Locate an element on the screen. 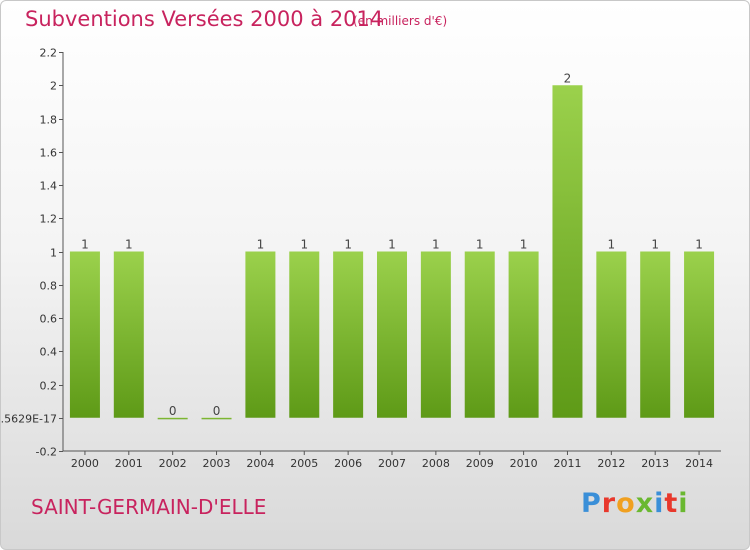 The image size is (750, 550). y-tick-label: 1.2 is located at coordinates (49, 219).